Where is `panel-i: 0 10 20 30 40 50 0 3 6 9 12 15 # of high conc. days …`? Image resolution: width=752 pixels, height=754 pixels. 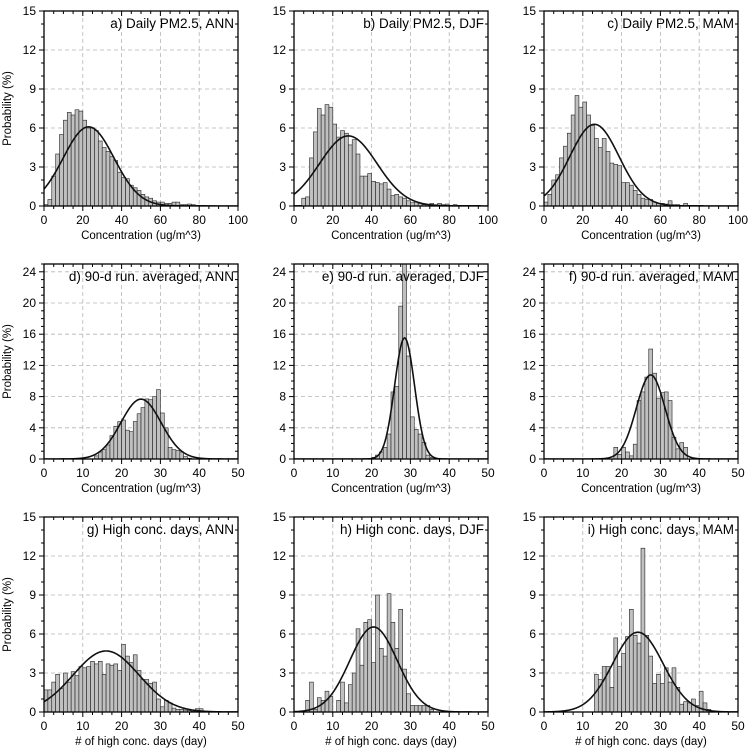 panel-i: 0 10 20 30 40 50 0 3 6 9 12 15 # of high conc. days … is located at coordinates (634, 629).